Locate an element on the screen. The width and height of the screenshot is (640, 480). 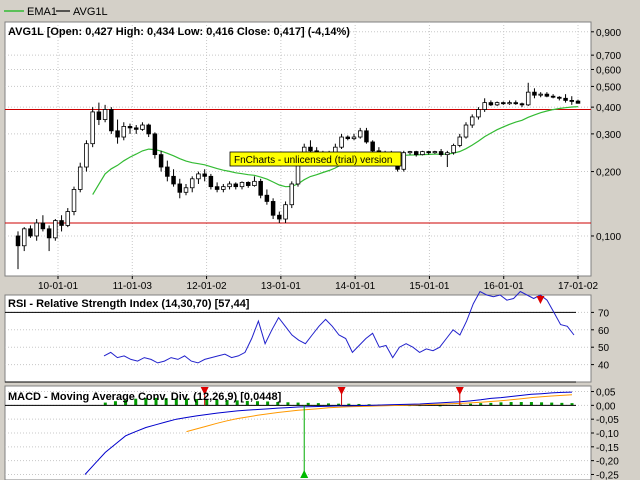
price-x-tick-label: 11-01-03 is located at coordinates (133, 286).